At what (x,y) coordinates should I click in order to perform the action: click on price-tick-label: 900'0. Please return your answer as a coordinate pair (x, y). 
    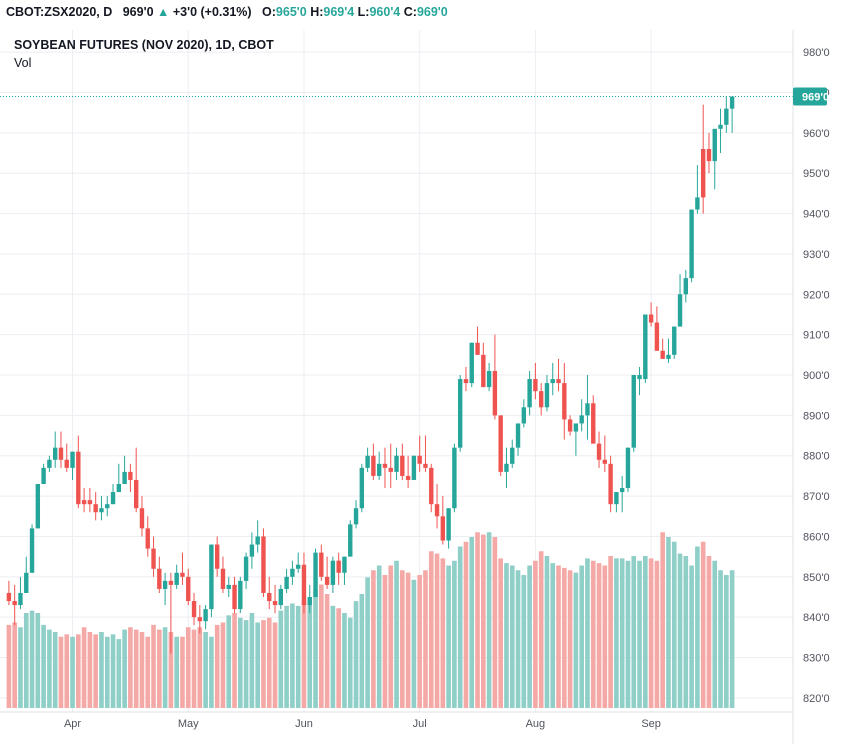
    Looking at the image, I should click on (816, 376).